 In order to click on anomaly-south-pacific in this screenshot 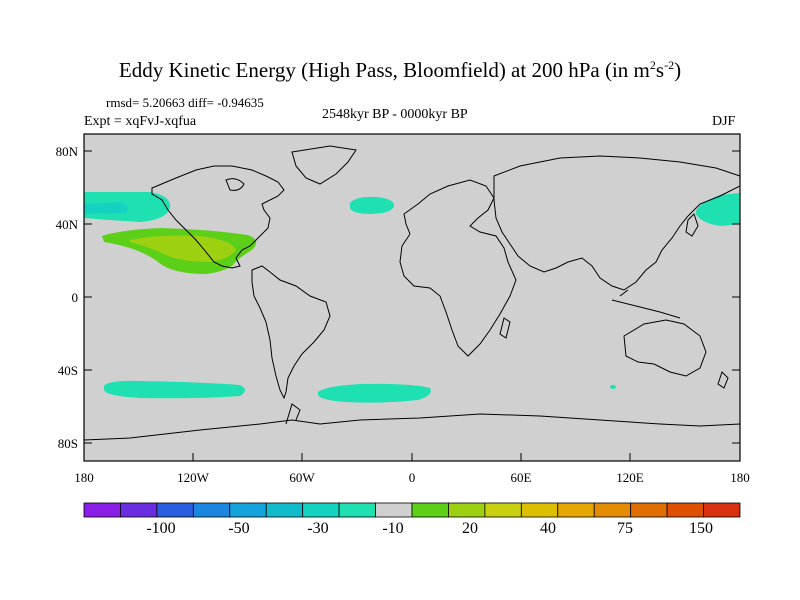, I will do `click(174, 389)`.